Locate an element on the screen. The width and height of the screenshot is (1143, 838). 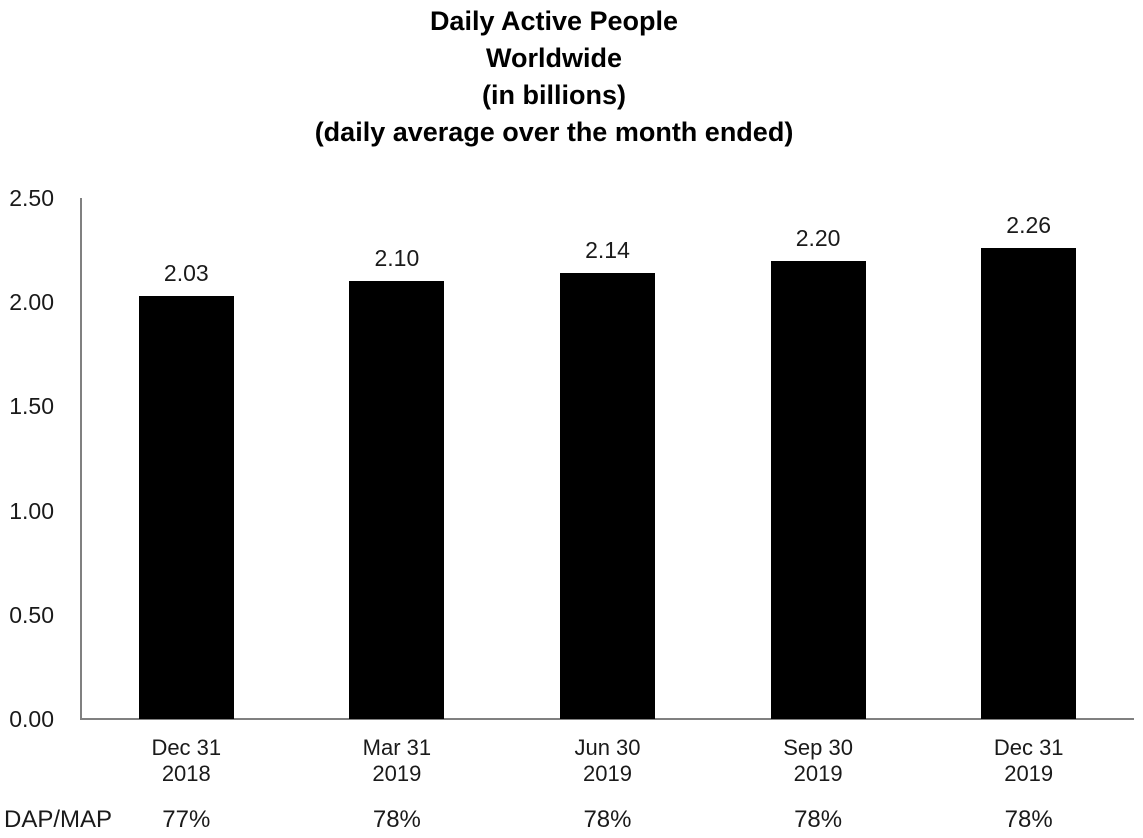
dap-map-value: 77% is located at coordinates (186, 819).